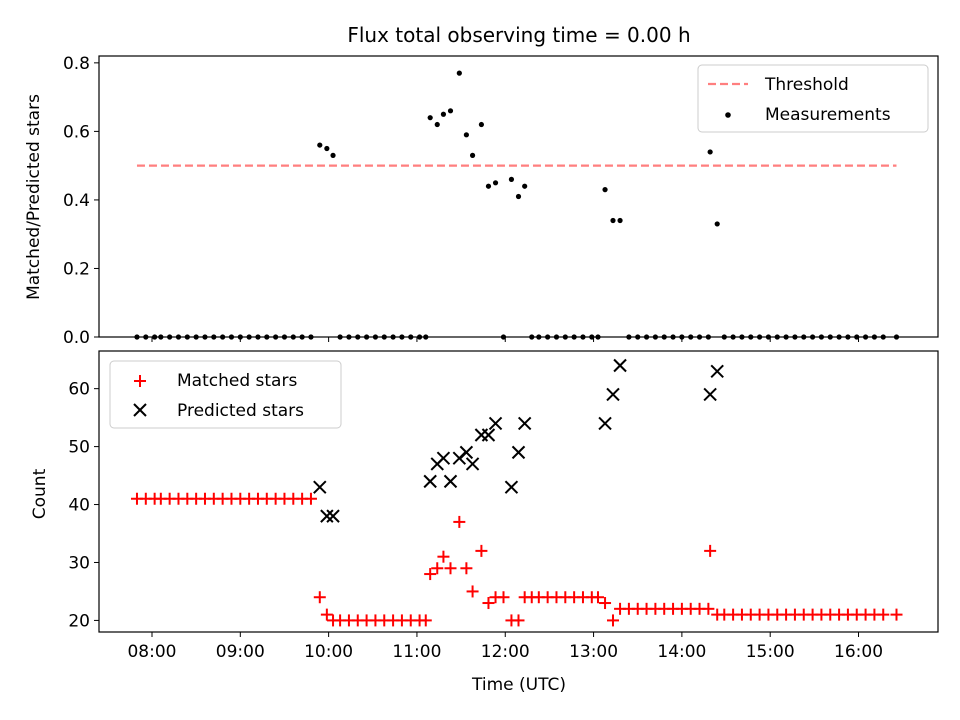 Image resolution: width=960 pixels, height=720 pixels. What do you see at coordinates (34, 197) in the screenshot?
I see `top-y-axis-label: Matched/Predicted stars` at bounding box center [34, 197].